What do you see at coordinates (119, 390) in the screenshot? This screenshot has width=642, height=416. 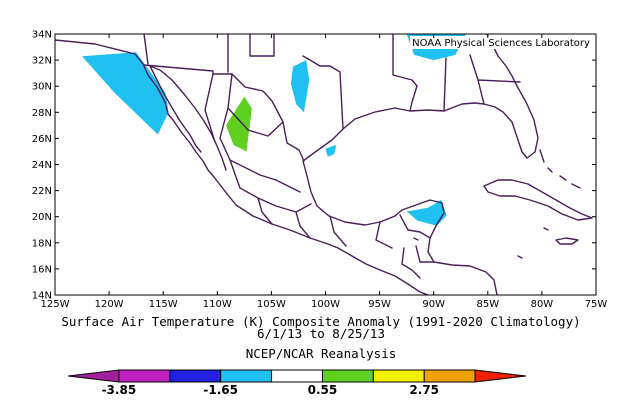 I see `colorbar-label: -3.85` at bounding box center [119, 390].